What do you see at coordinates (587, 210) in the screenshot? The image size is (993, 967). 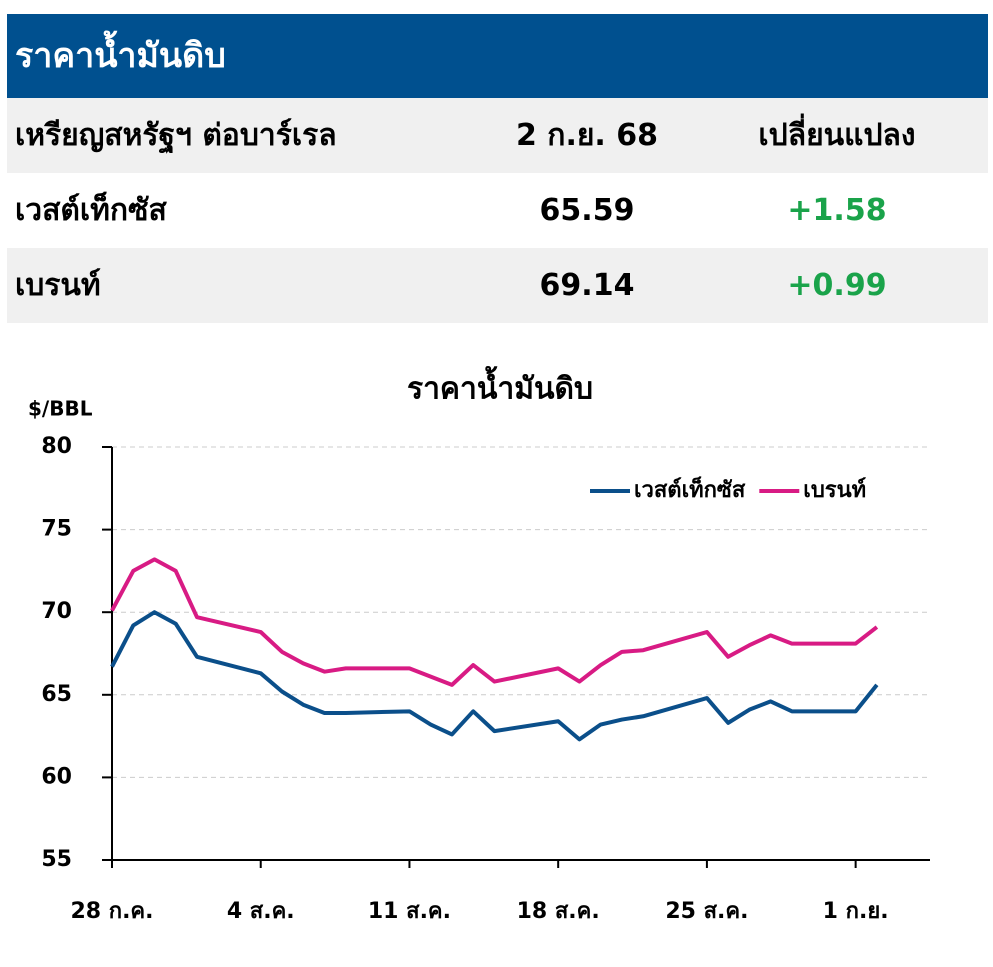 I see `cell: 65.59` at bounding box center [587, 210].